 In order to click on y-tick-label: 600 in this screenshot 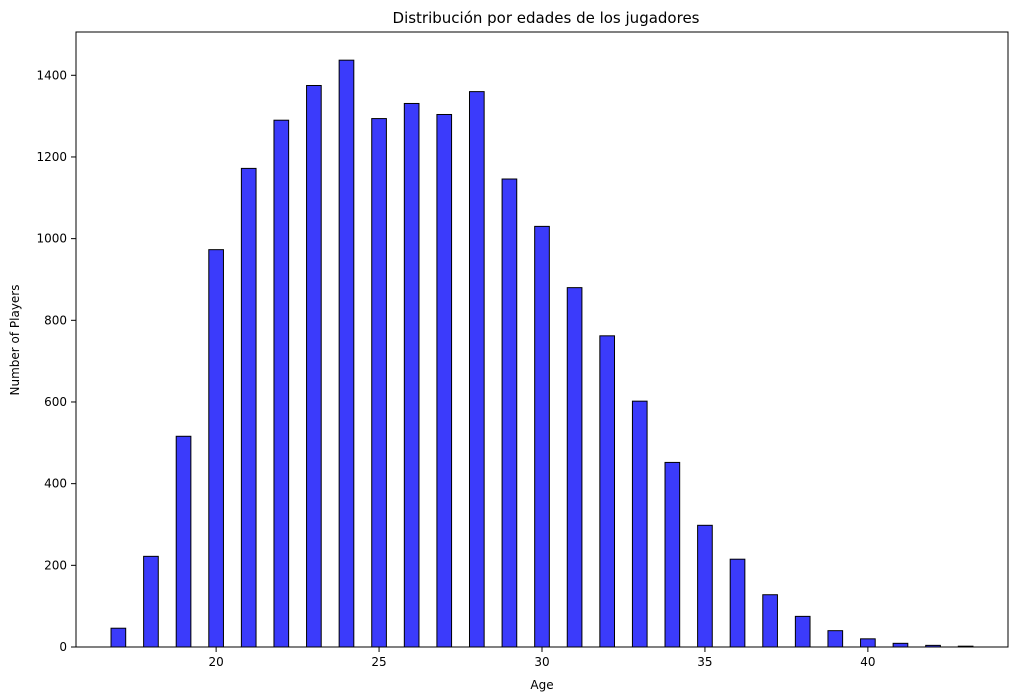, I will do `click(55, 402)`.